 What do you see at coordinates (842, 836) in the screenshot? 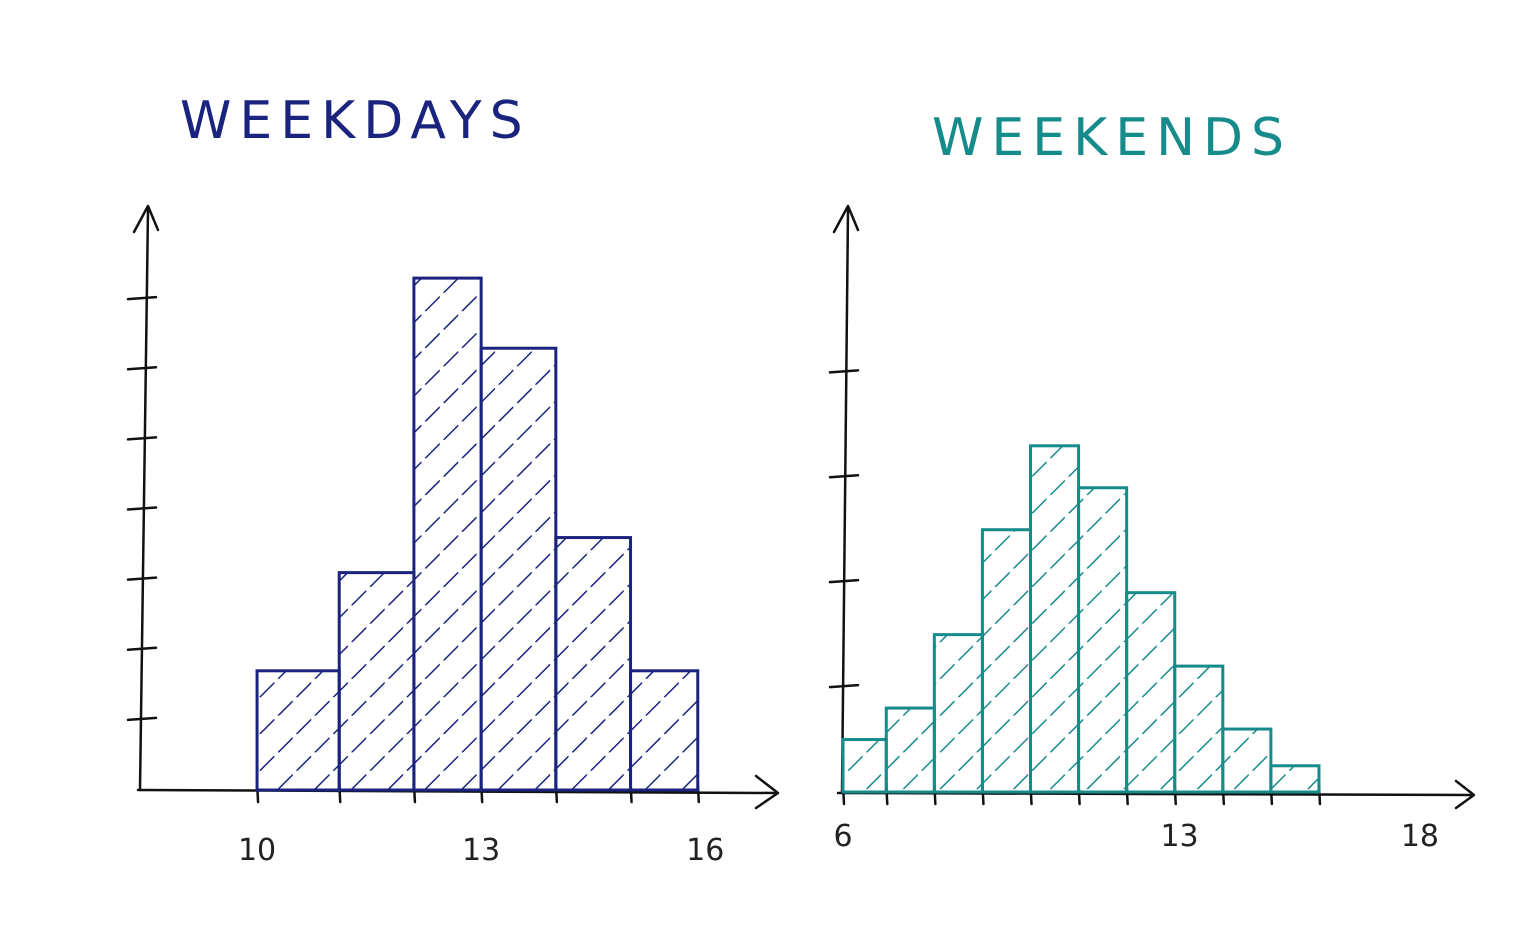
I see `x-tick-label: 6` at bounding box center [842, 836].